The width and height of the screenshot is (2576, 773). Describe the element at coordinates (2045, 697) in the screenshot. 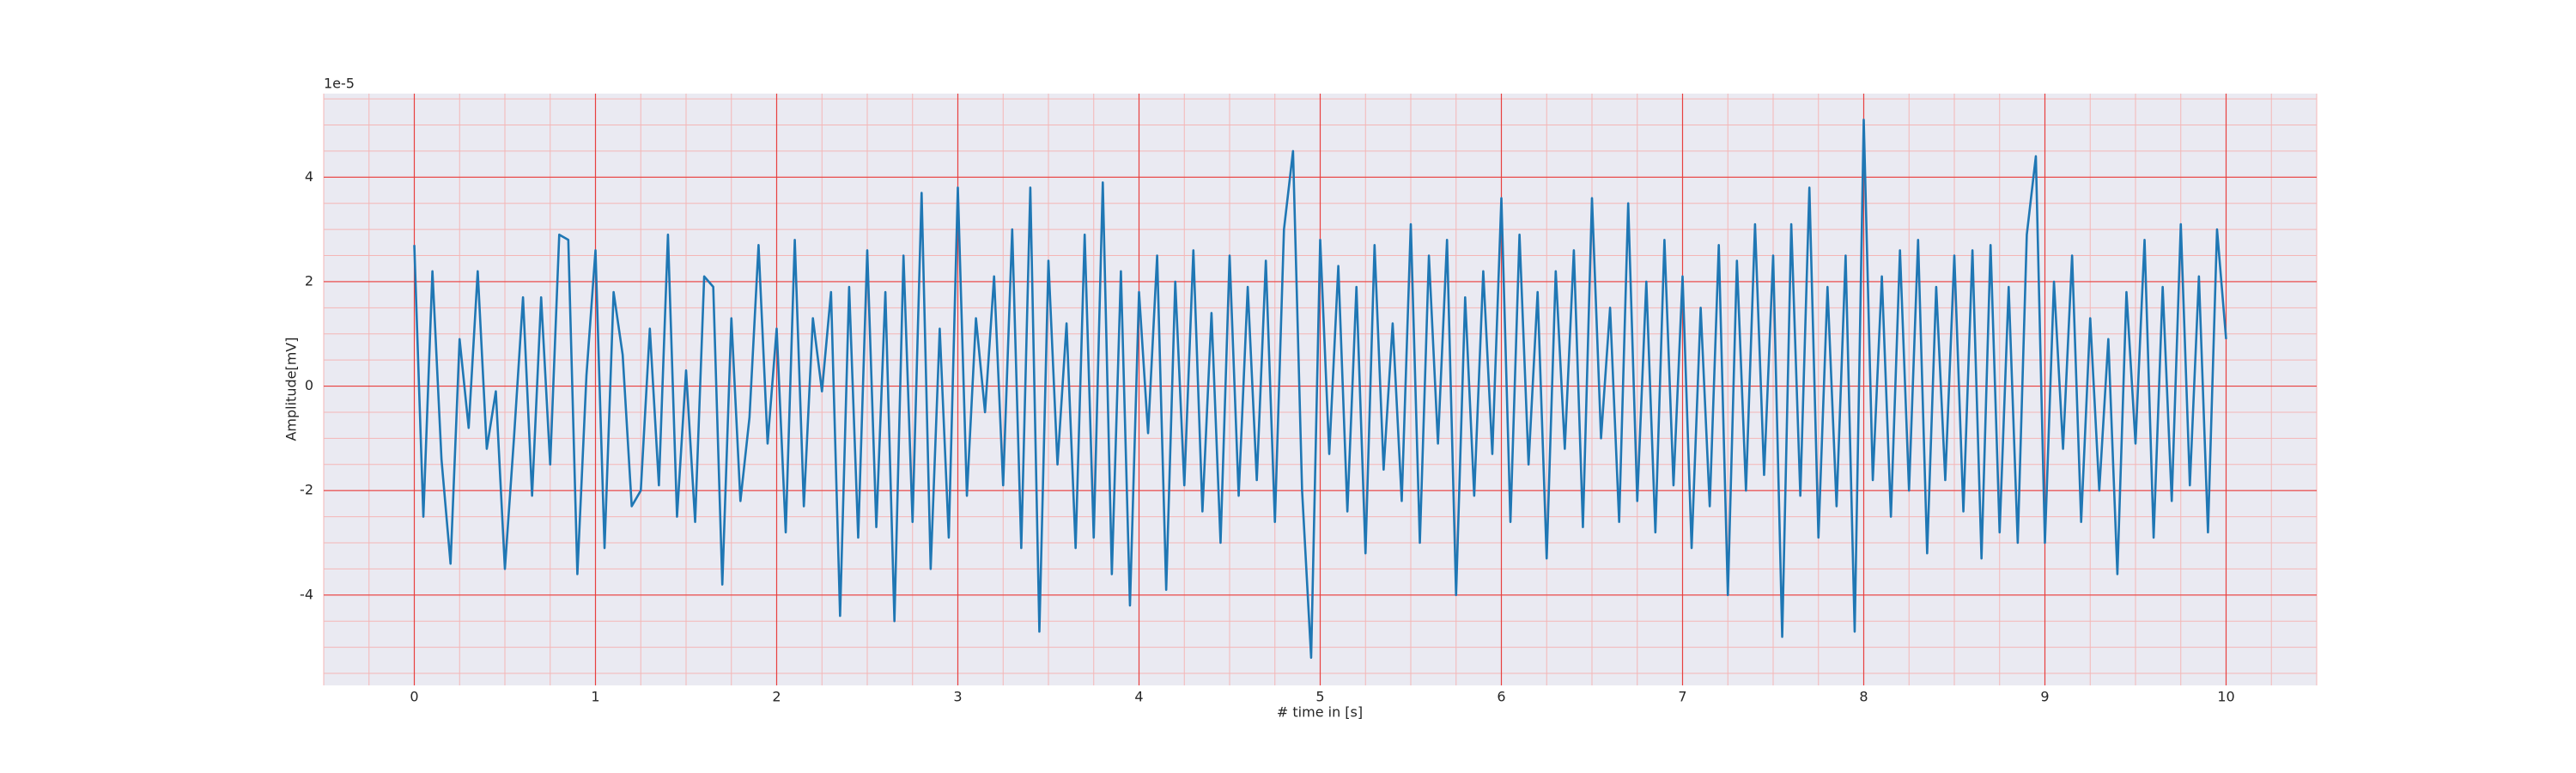

I see `x-tick-label: 9` at that location.